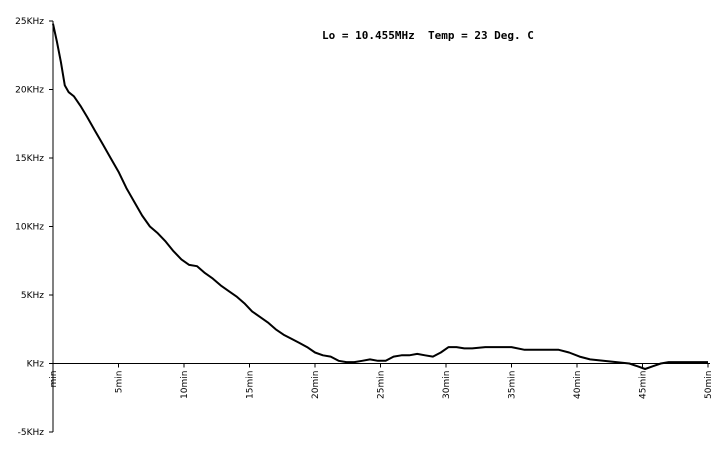  What do you see at coordinates (316, 385) in the screenshot?
I see `x-tick-label: 20min` at bounding box center [316, 385].